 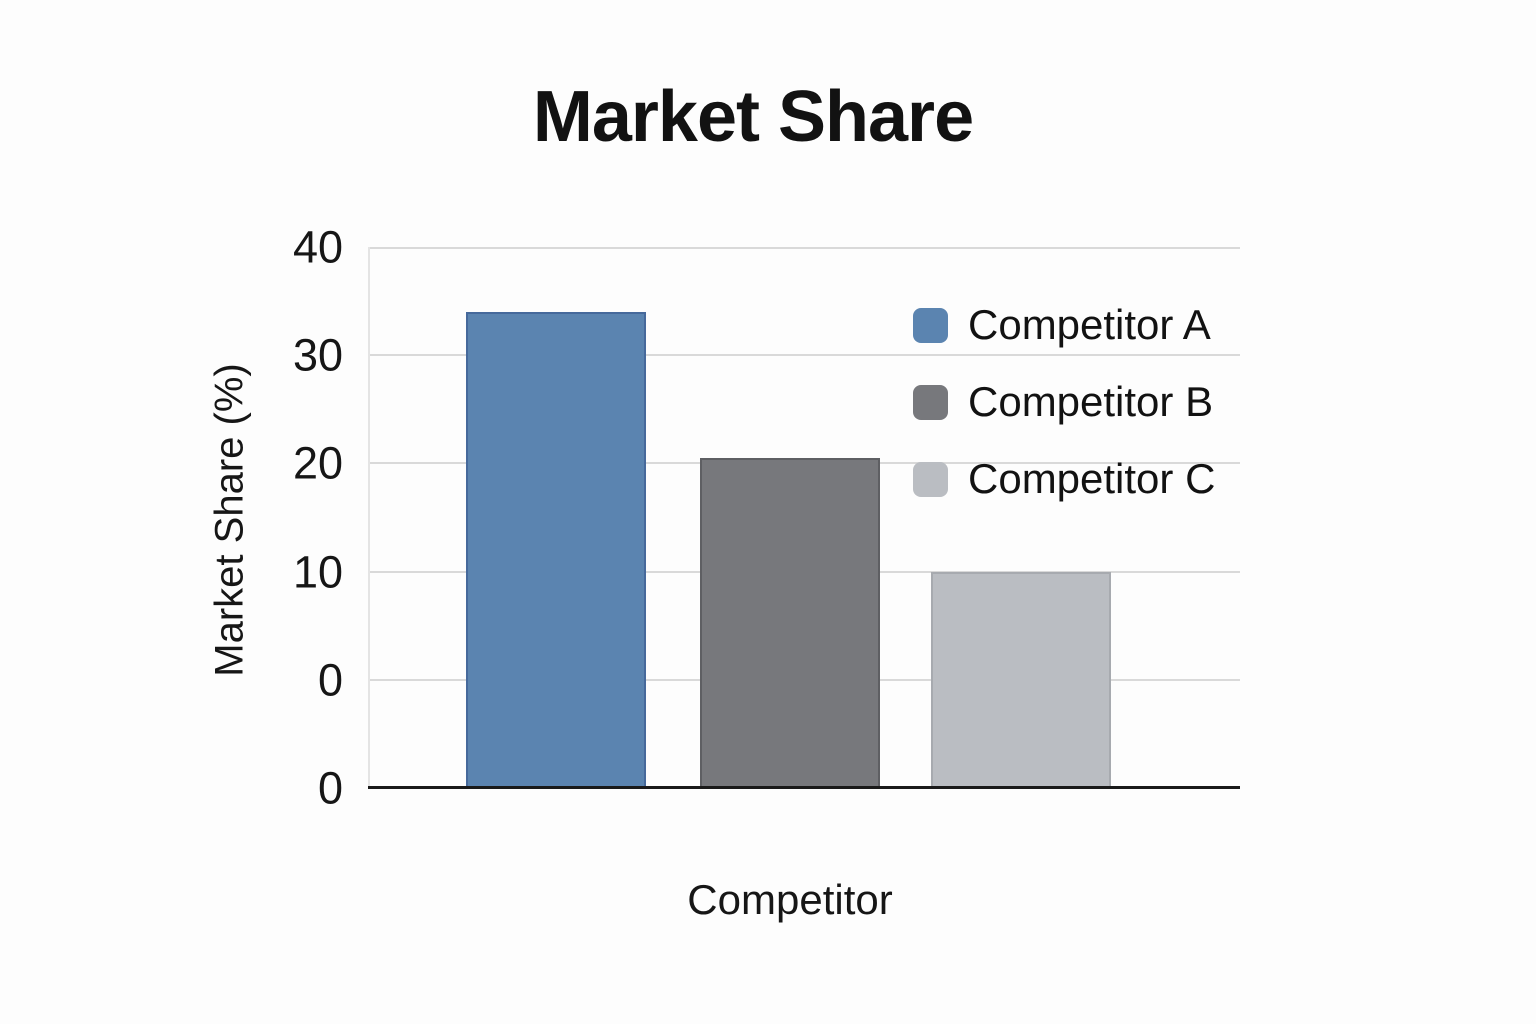 What do you see at coordinates (790, 899) in the screenshot?
I see `x-axis-title: Competitor` at bounding box center [790, 899].